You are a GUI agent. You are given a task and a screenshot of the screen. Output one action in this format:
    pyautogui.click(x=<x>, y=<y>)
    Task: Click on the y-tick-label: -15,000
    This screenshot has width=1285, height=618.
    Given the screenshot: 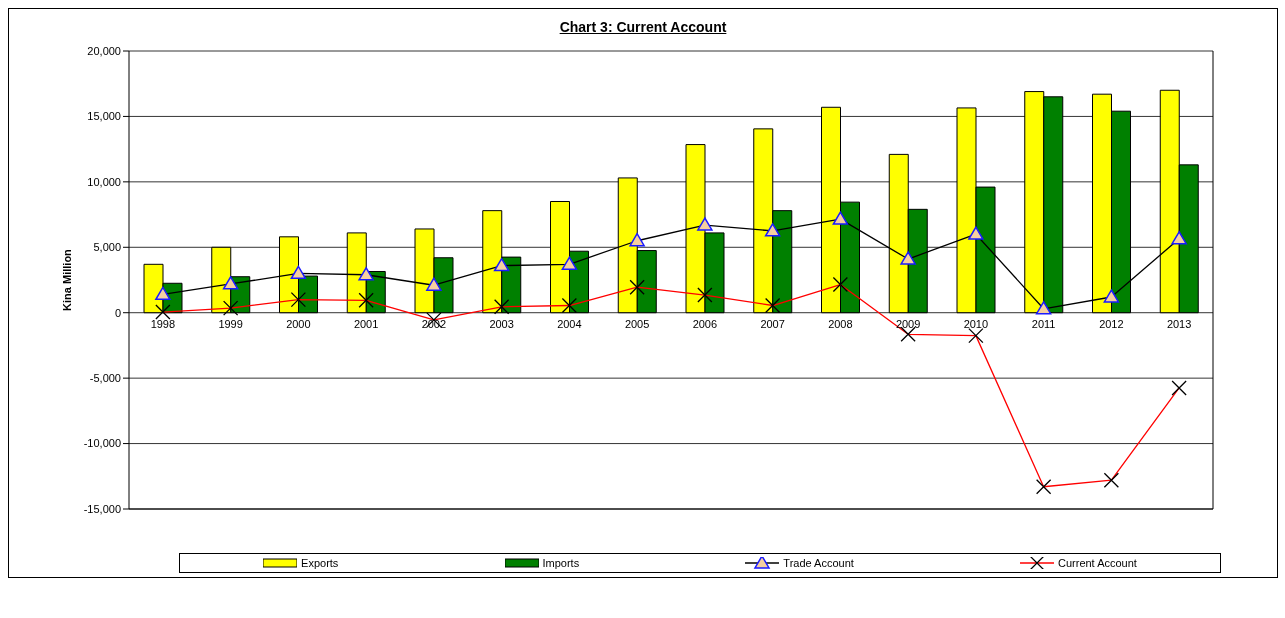 What is the action you would take?
    pyautogui.click(x=102, y=508)
    